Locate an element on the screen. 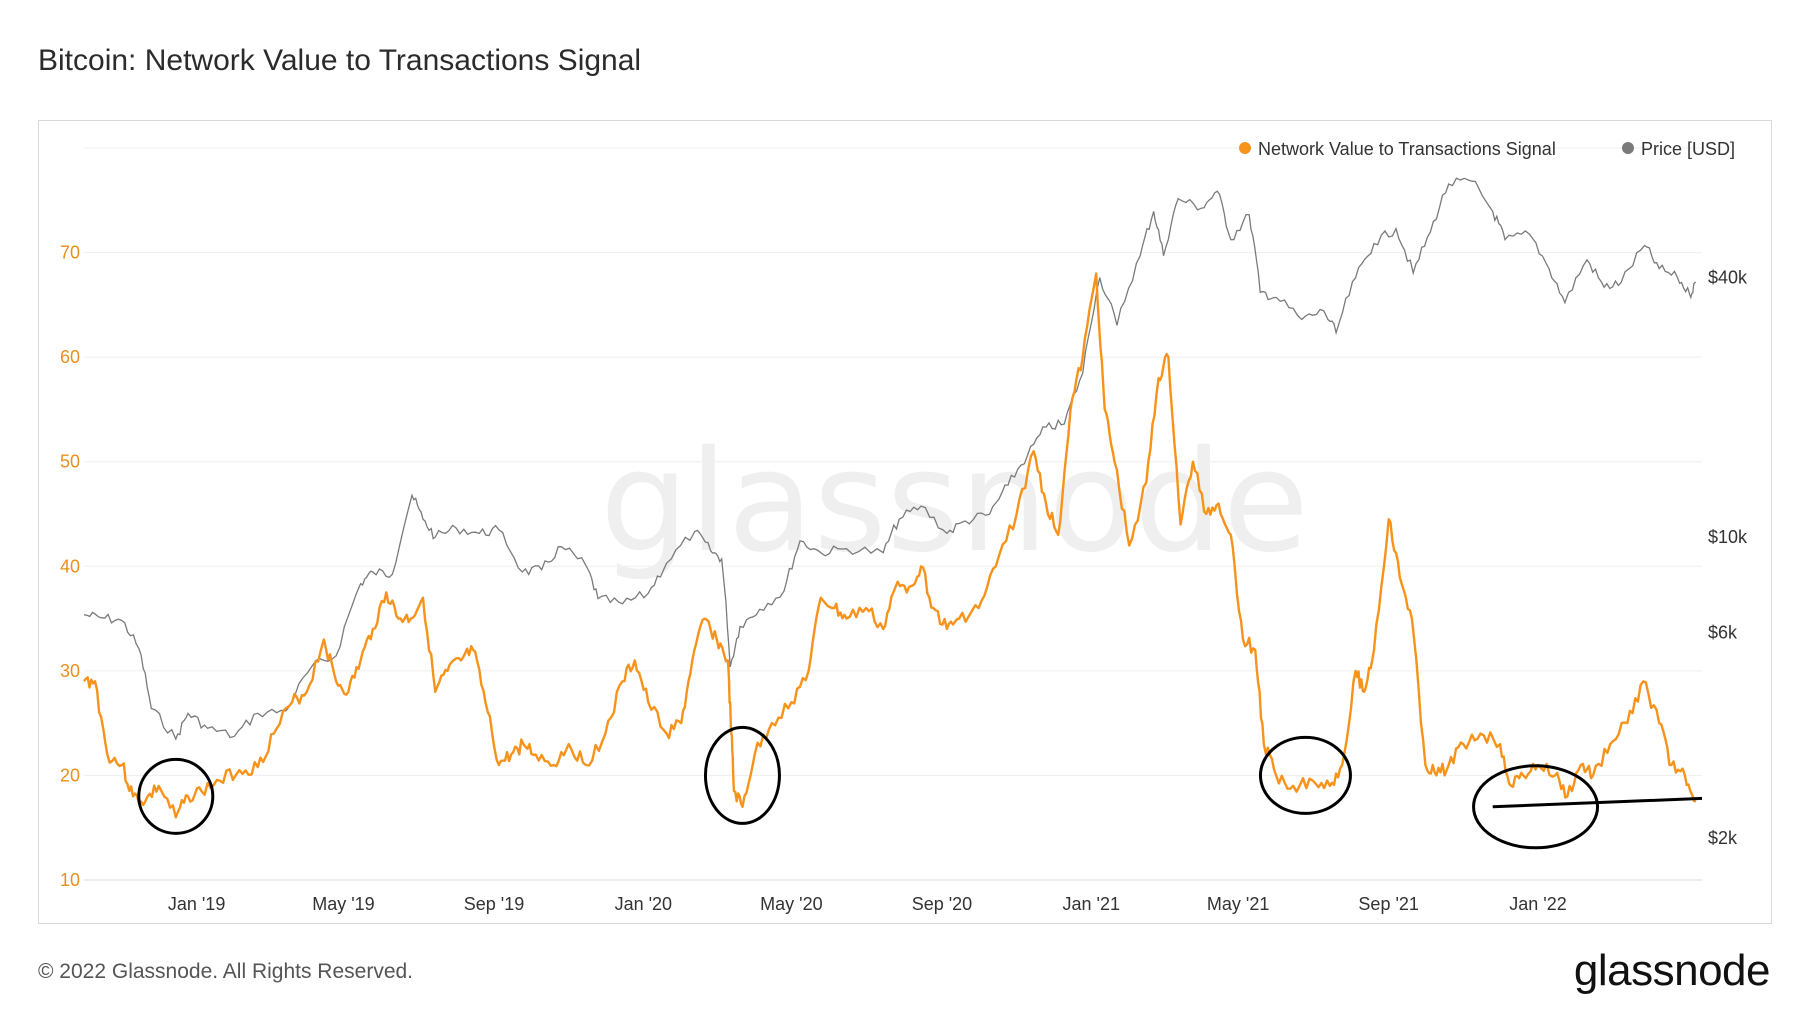 The height and width of the screenshot is (1013, 1800). x-tick-label: Jan '21 is located at coordinates (1091, 904).